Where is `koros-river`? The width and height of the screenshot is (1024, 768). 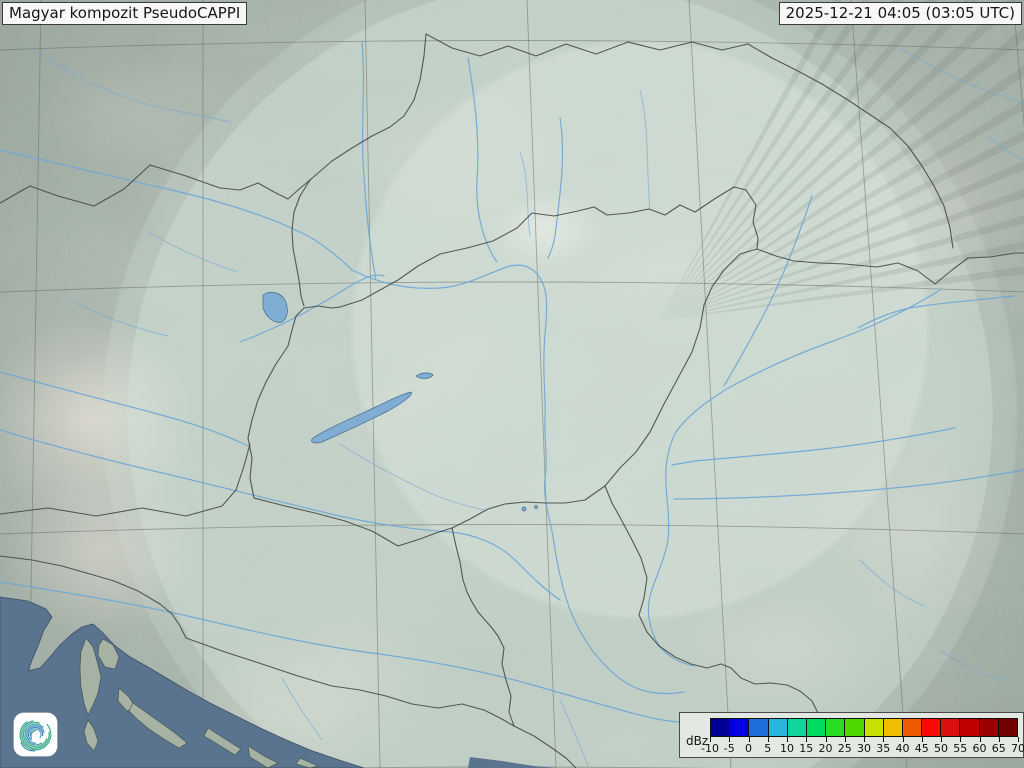
koros-river is located at coordinates (813, 446).